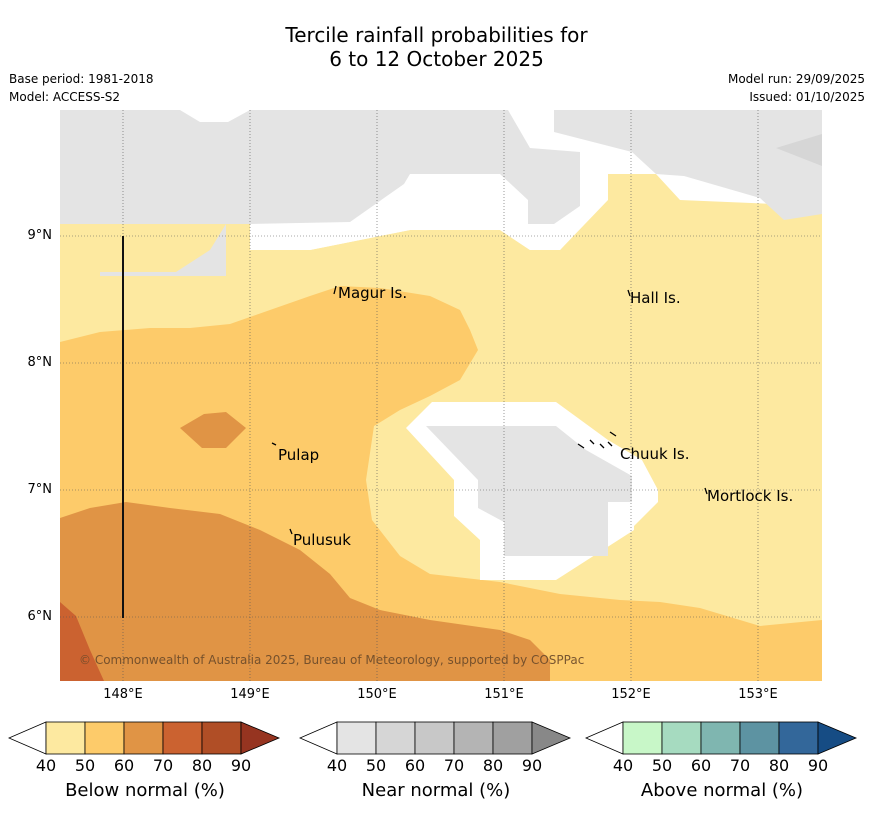  I want to click on below-70-80-region, so click(82, 641).